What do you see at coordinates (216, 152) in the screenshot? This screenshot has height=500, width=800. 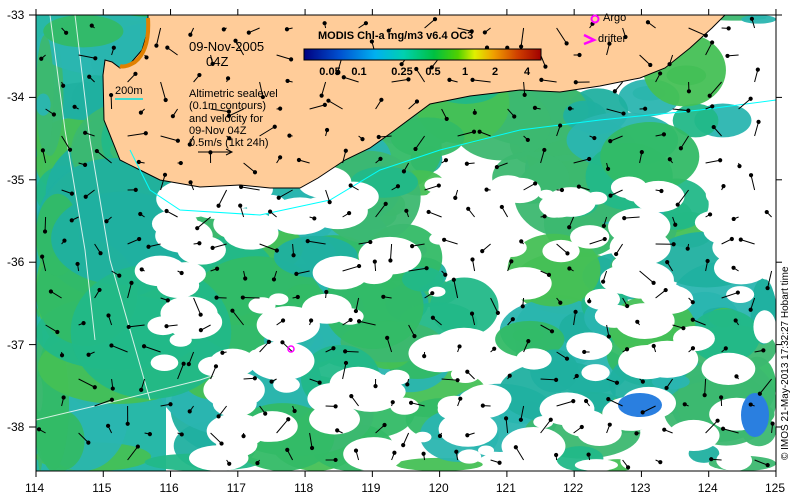 I see `velocity-scale-arrow` at bounding box center [216, 152].